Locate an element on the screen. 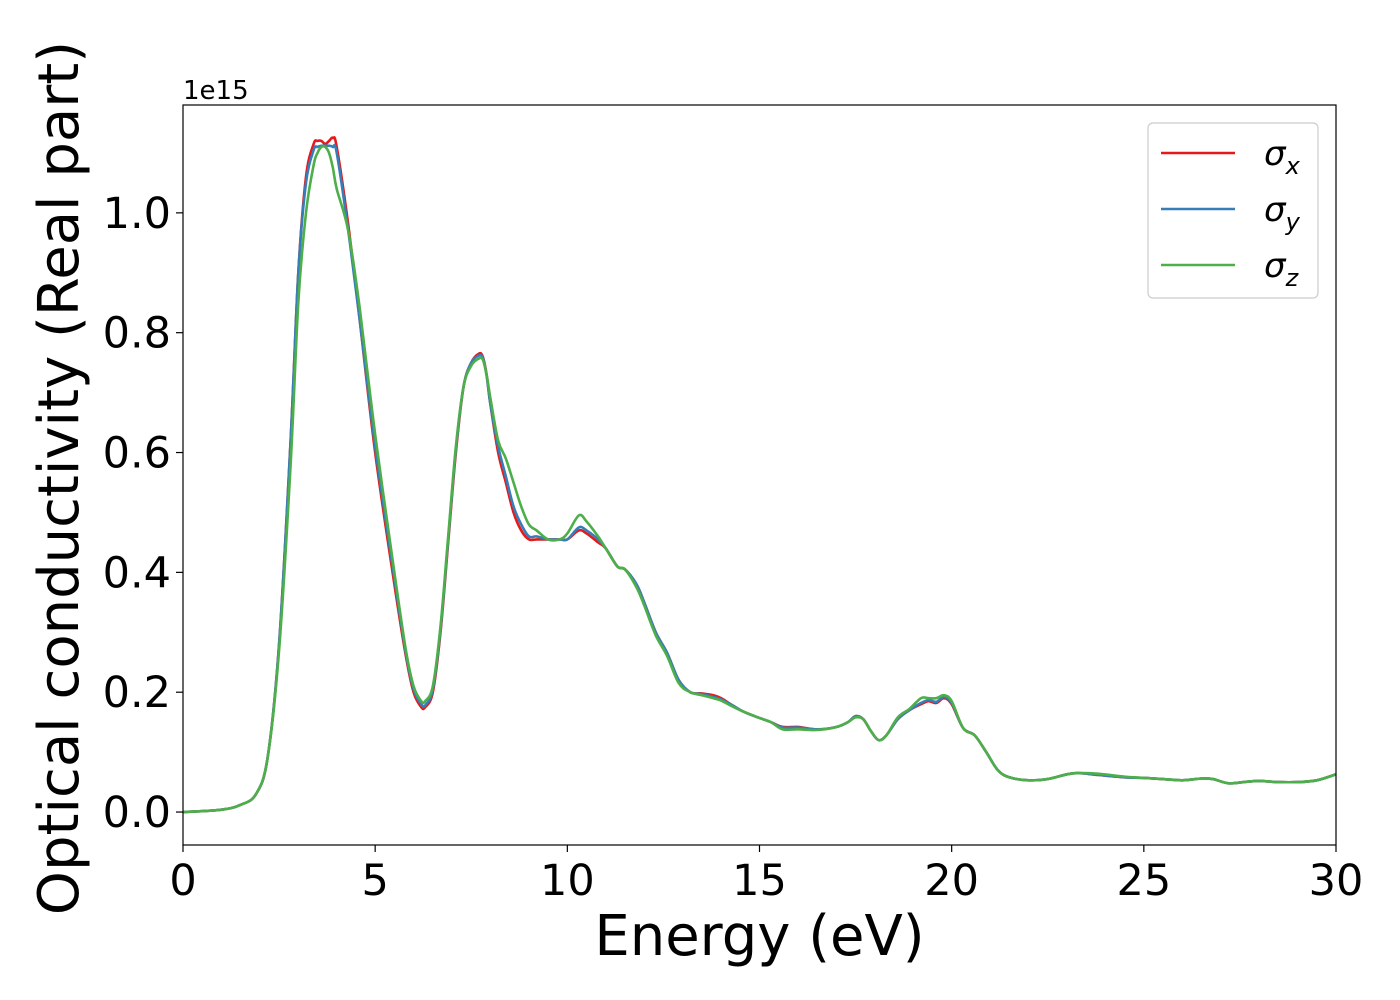  y-tick-label: 1.0 is located at coordinates (137, 214).